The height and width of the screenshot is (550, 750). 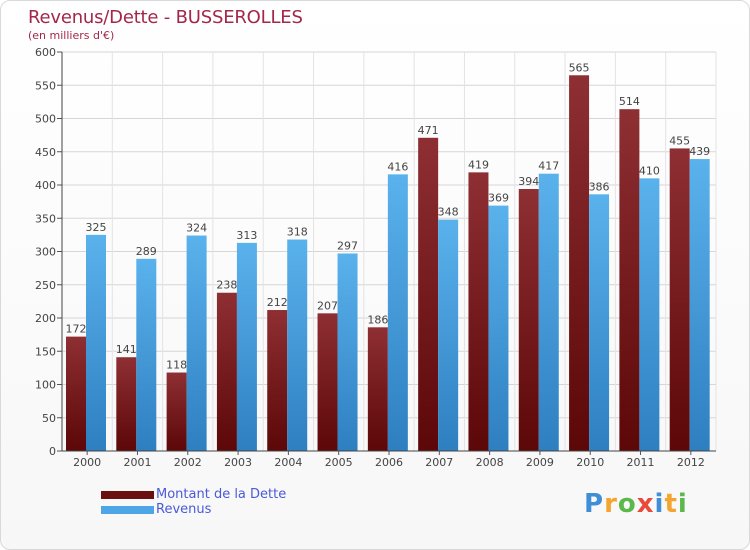 I want to click on chart-subtitle: (en milliers d'€), so click(x=71, y=35).